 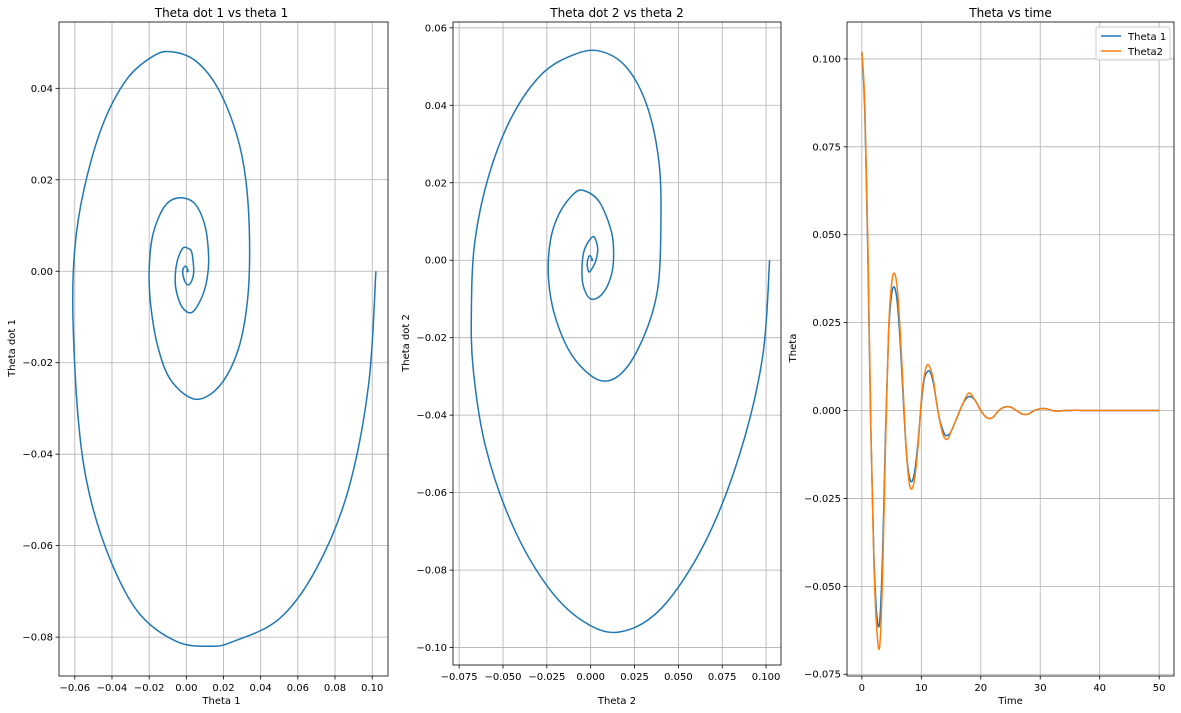 I want to click on x-tick-label: 0.10, so click(x=372, y=688).